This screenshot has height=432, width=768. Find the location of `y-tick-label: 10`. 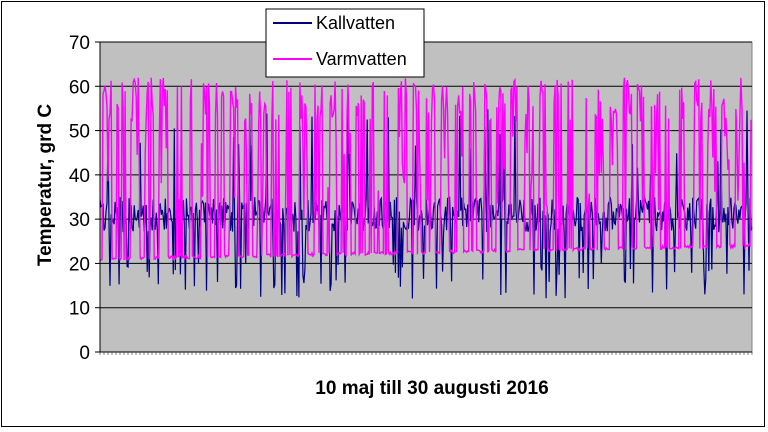

y-tick-label: 10 is located at coordinates (79, 309).